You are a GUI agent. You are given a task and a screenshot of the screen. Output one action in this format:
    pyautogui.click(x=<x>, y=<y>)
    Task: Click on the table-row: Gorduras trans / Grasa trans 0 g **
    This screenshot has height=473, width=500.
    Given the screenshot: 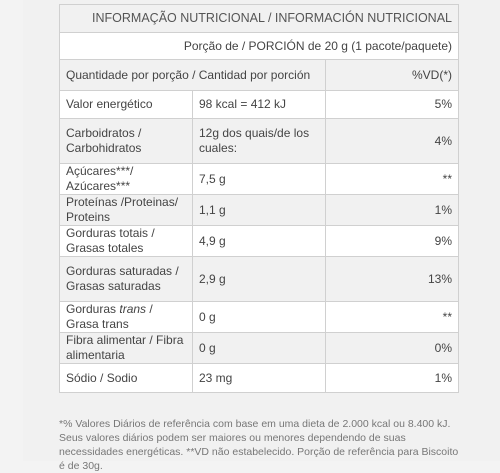 What is the action you would take?
    pyautogui.click(x=259, y=317)
    